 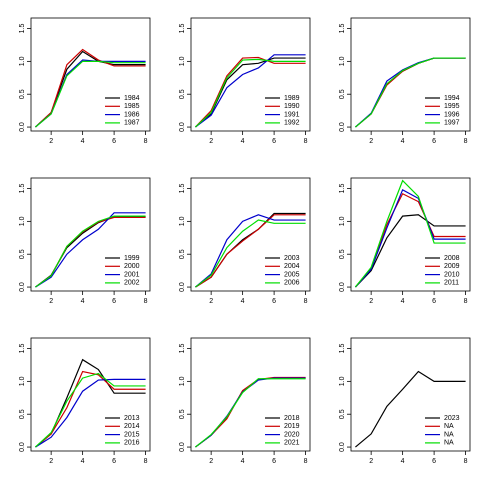 What do you see at coordinates (132, 106) in the screenshot?
I see `legend-label: 1985` at bounding box center [132, 106].